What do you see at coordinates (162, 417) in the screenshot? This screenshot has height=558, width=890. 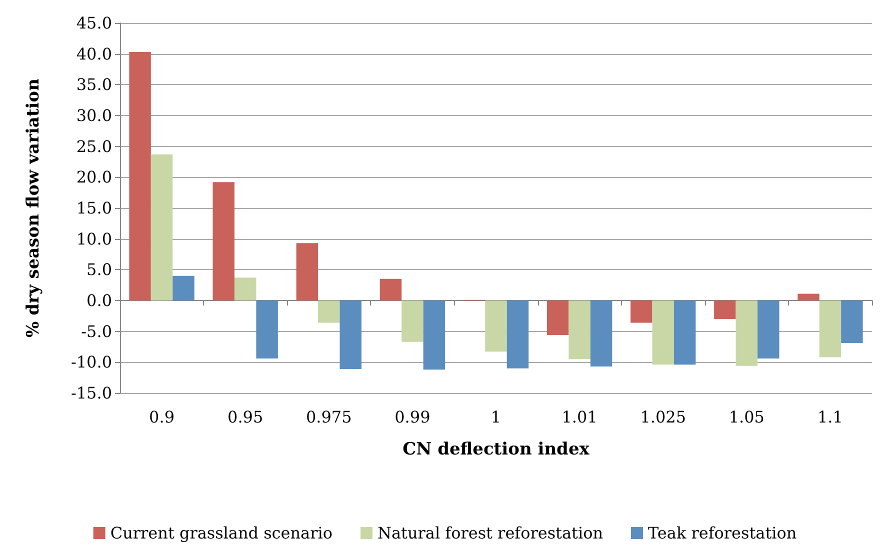 I see `x-tick-label: 0.9` at bounding box center [162, 417].